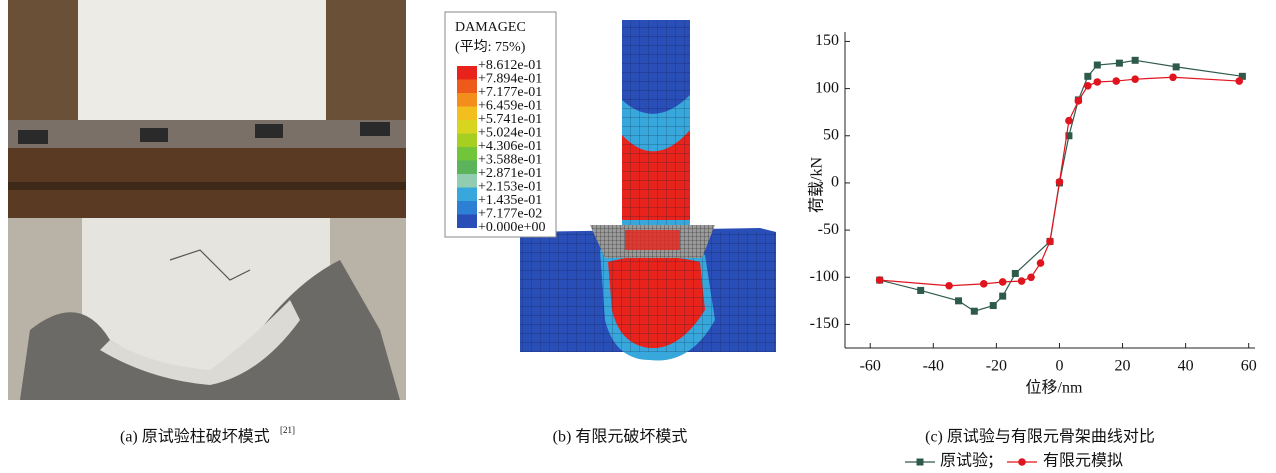  I want to click on caption-b: (b) 有限元破坏模式, so click(620, 437).